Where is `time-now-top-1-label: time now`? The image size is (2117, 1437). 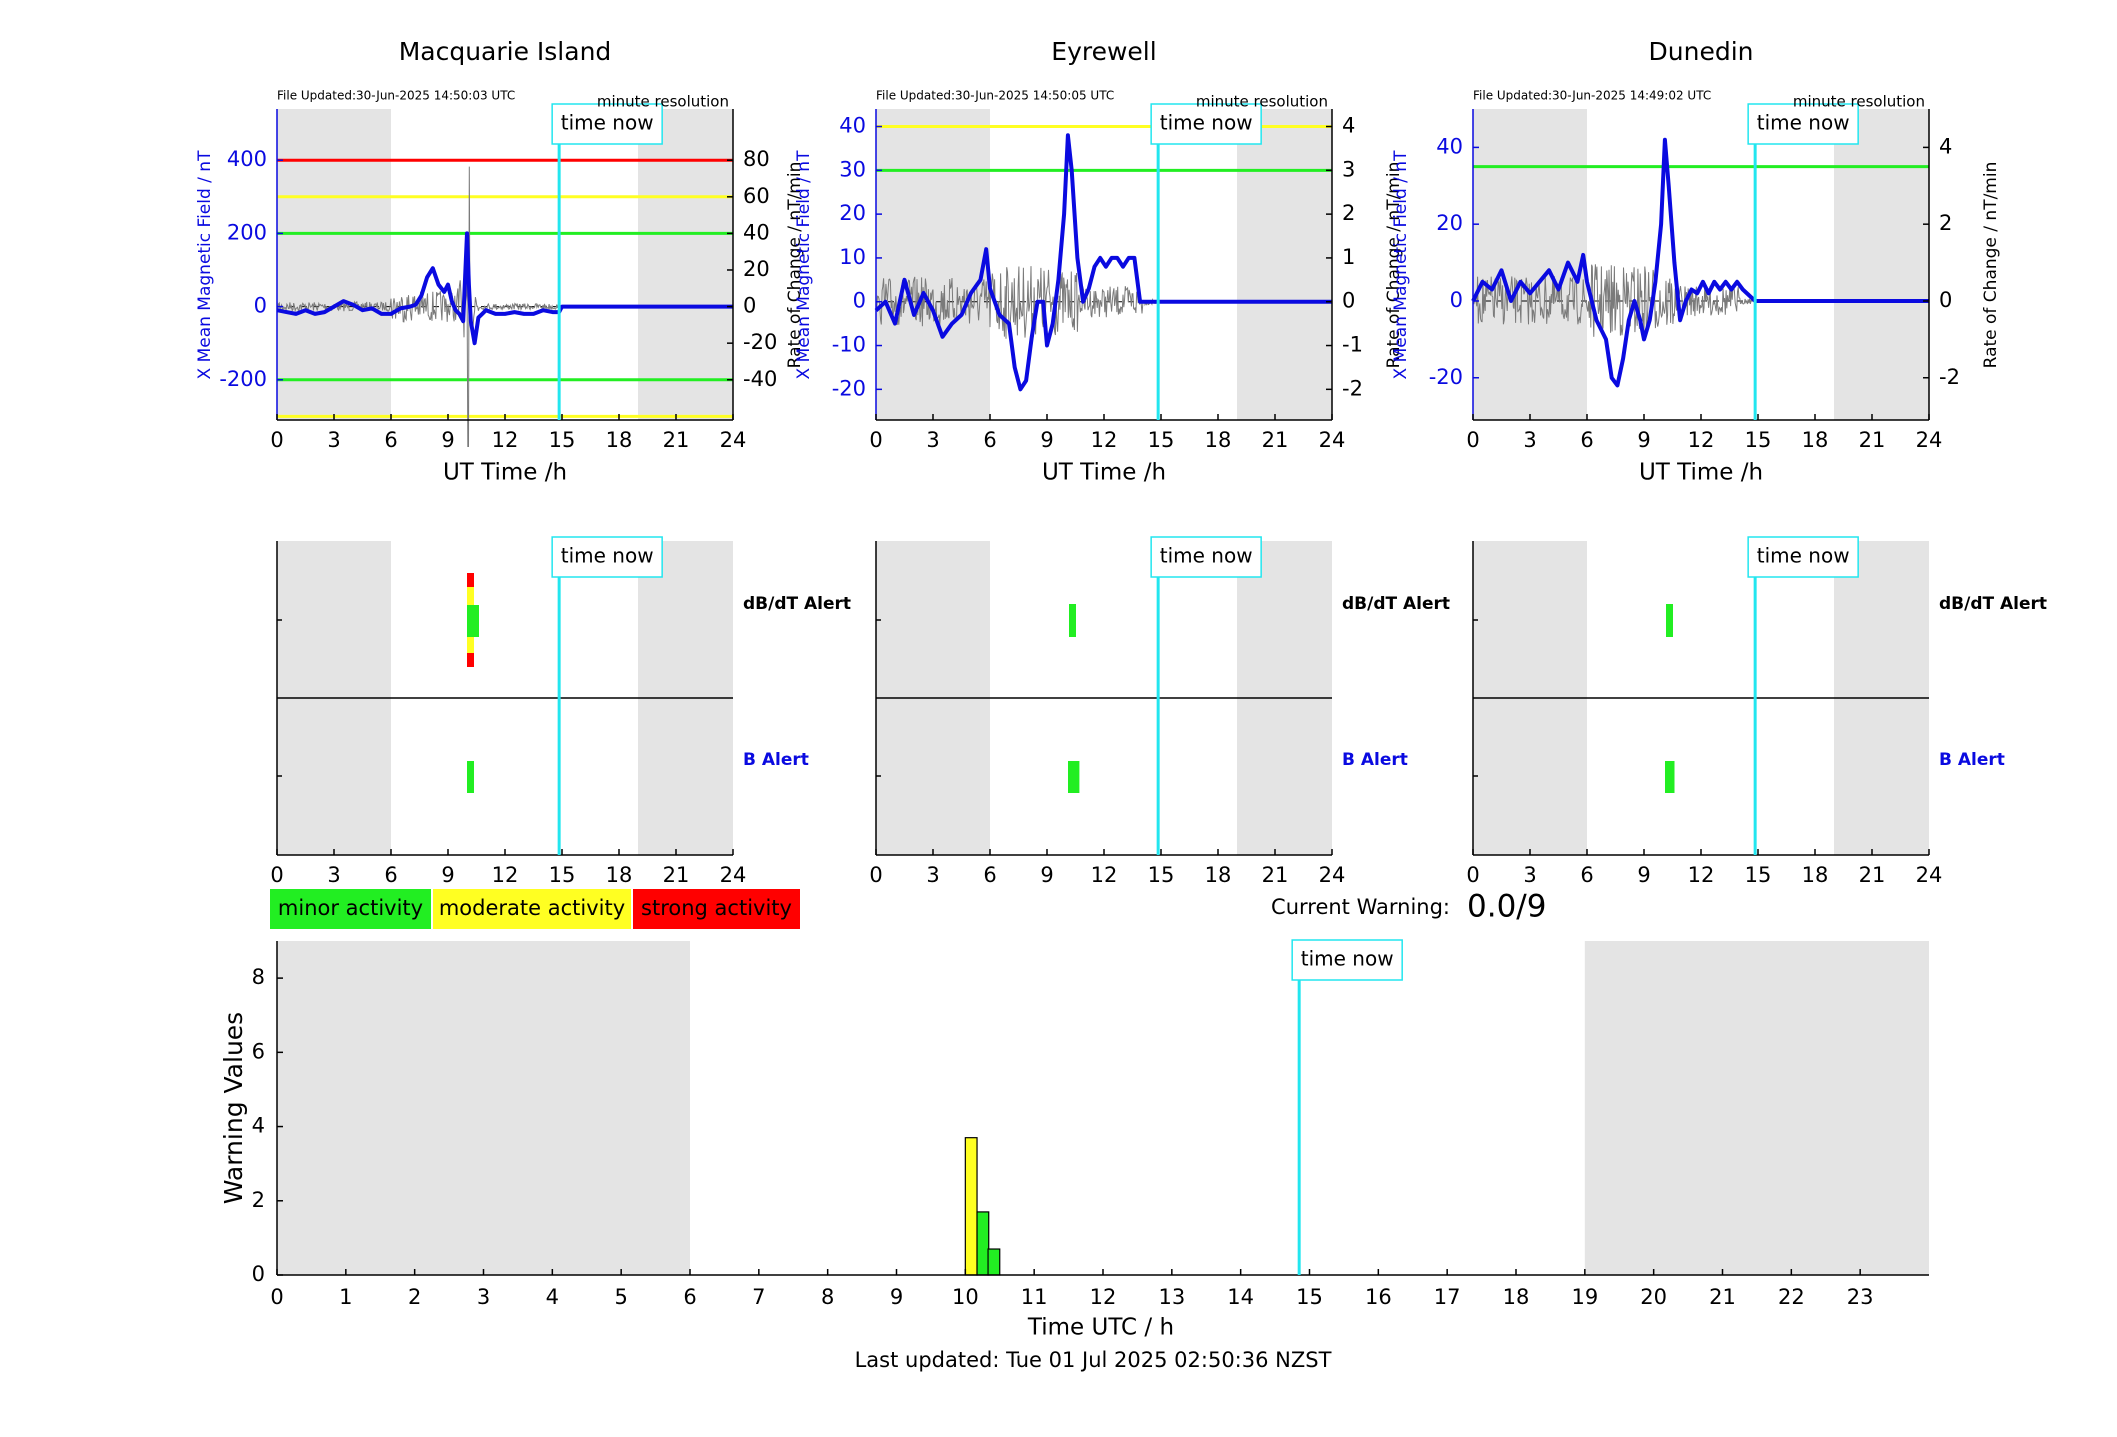 time-now-top-1-label: time now is located at coordinates (1206, 123).